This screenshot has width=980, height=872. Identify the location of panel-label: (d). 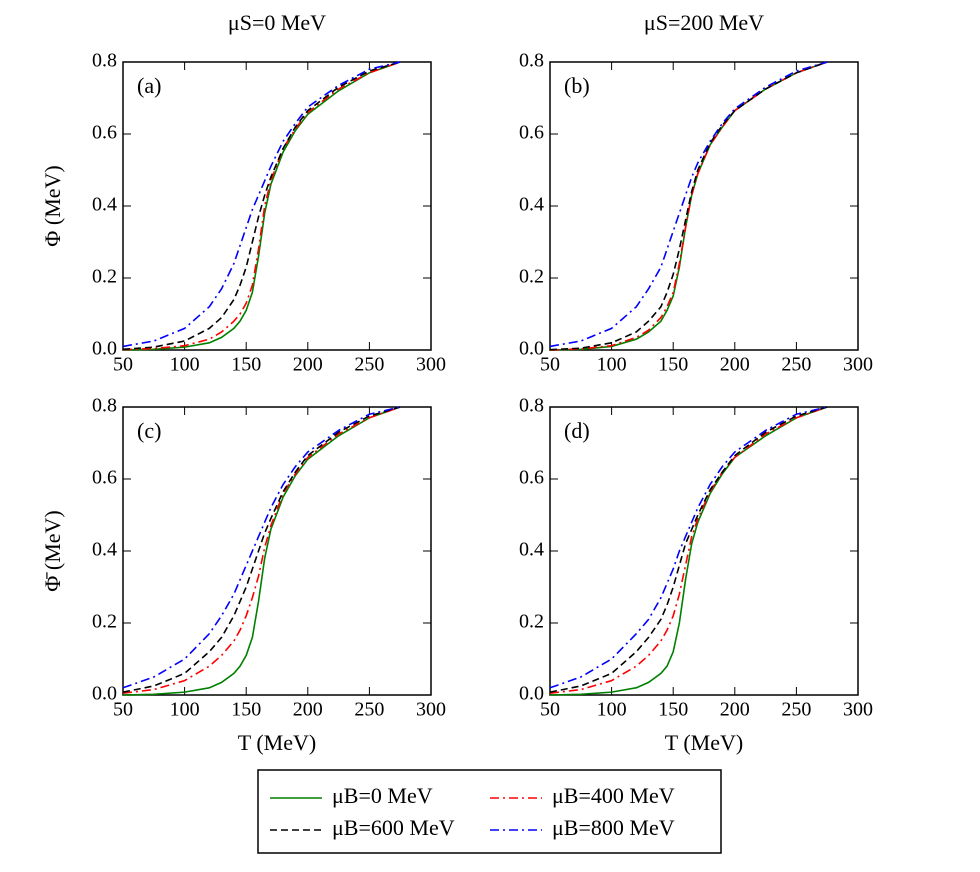
(577, 430).